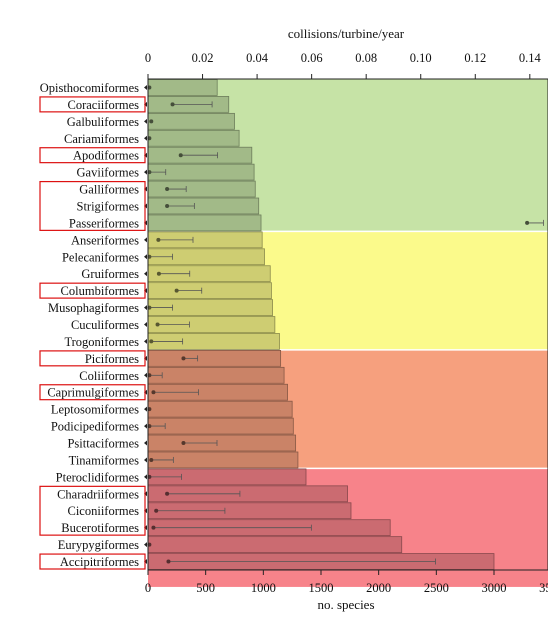 Image resolution: width=548 pixels, height=621 pixels. Describe the element at coordinates (110, 274) in the screenshot. I see `category-label-gruiformes: Gruiformes` at that location.